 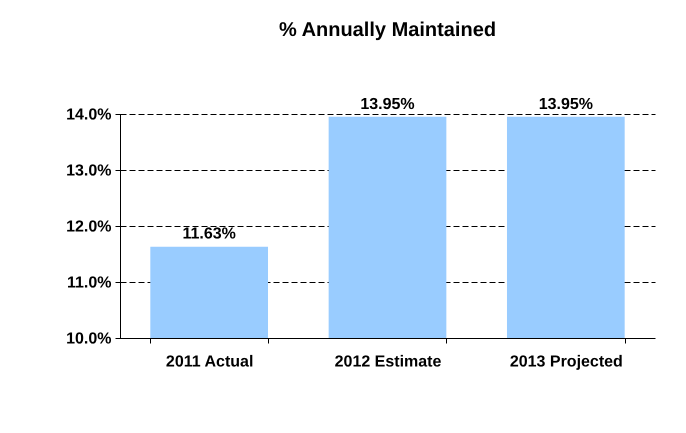 I want to click on y-tick-label: 12.0%, so click(x=89, y=227).